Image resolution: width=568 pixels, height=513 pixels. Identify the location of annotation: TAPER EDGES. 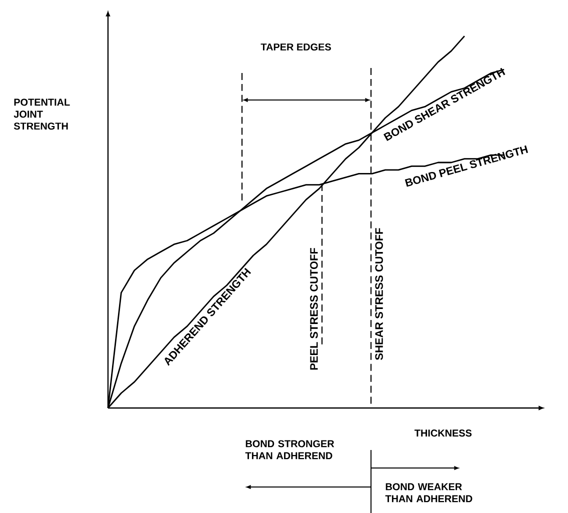
(295, 47).